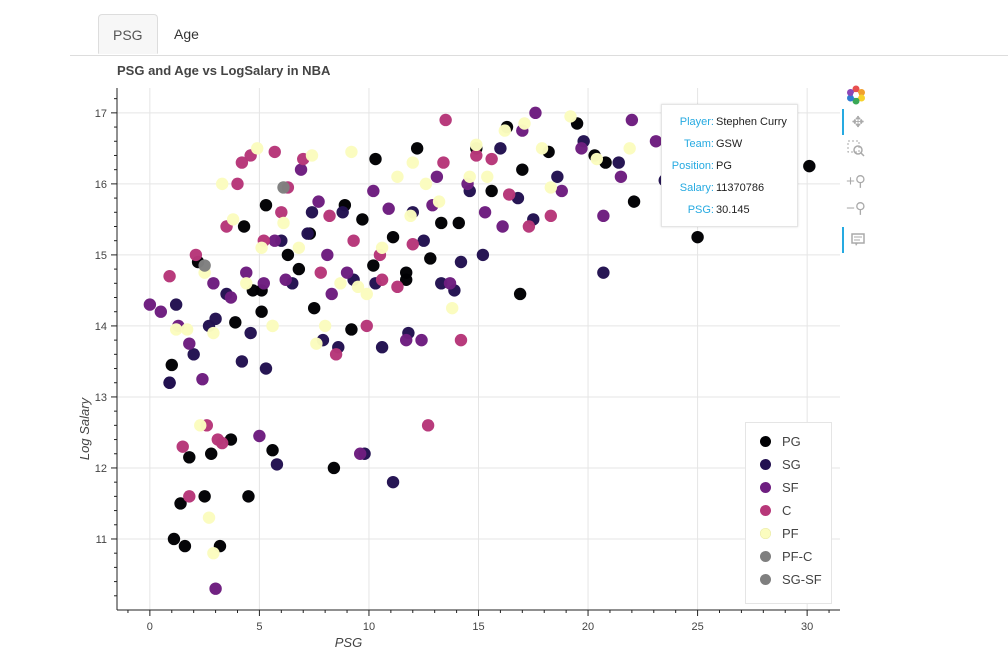 This screenshot has width=1008, height=647. Describe the element at coordinates (791, 464) in the screenshot. I see `legend-label: SG` at that location.